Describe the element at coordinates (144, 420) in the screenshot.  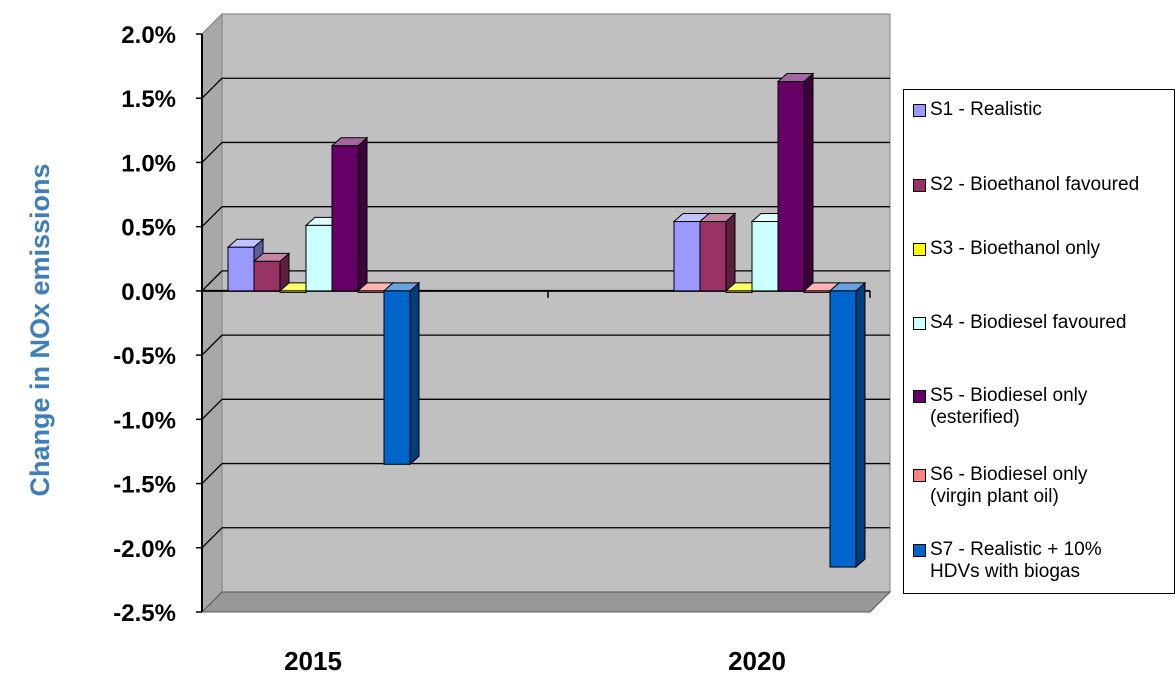
I see `y-tick-label: -1.0%` at that location.